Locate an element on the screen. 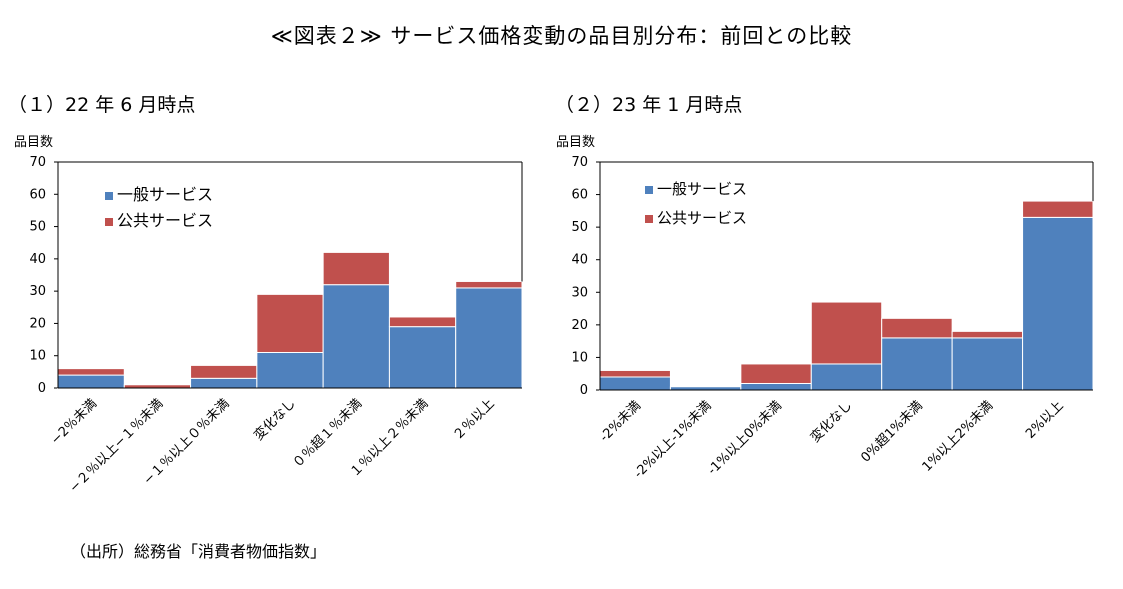 The image size is (1123, 589). x-tick-label: 2%以上 is located at coordinates (1045, 420).